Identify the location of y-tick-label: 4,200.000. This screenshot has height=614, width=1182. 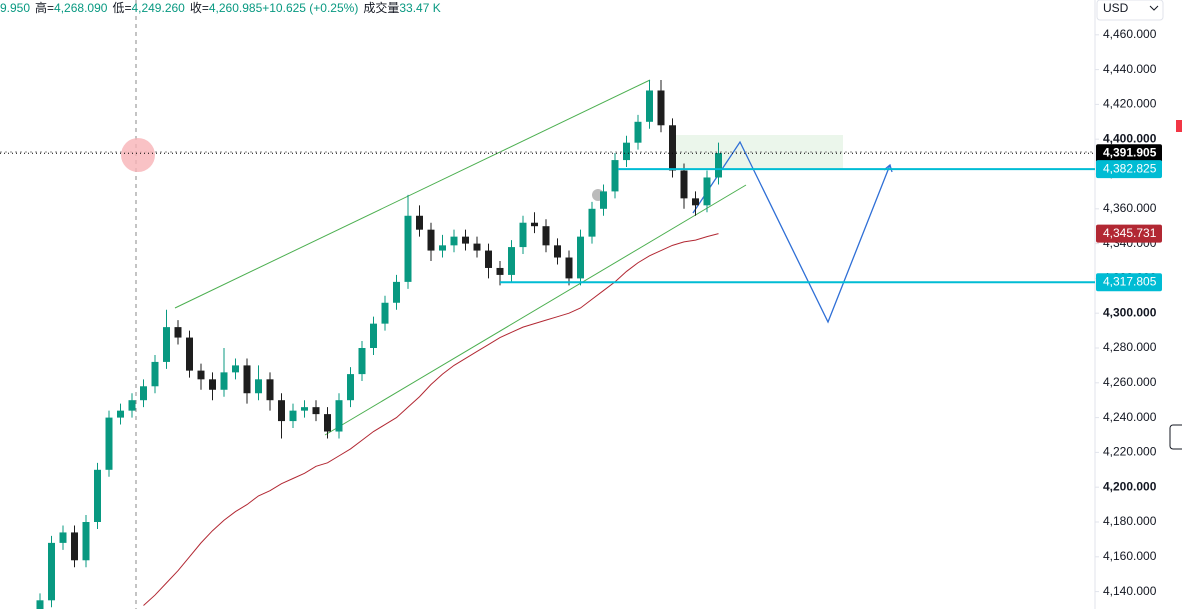
(1130, 486).